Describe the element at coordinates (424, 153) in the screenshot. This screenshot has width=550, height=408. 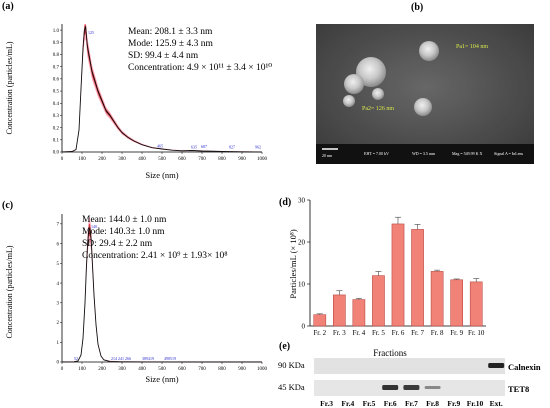
I see `sem-footer-wd: WD = 3.5 mm` at that location.